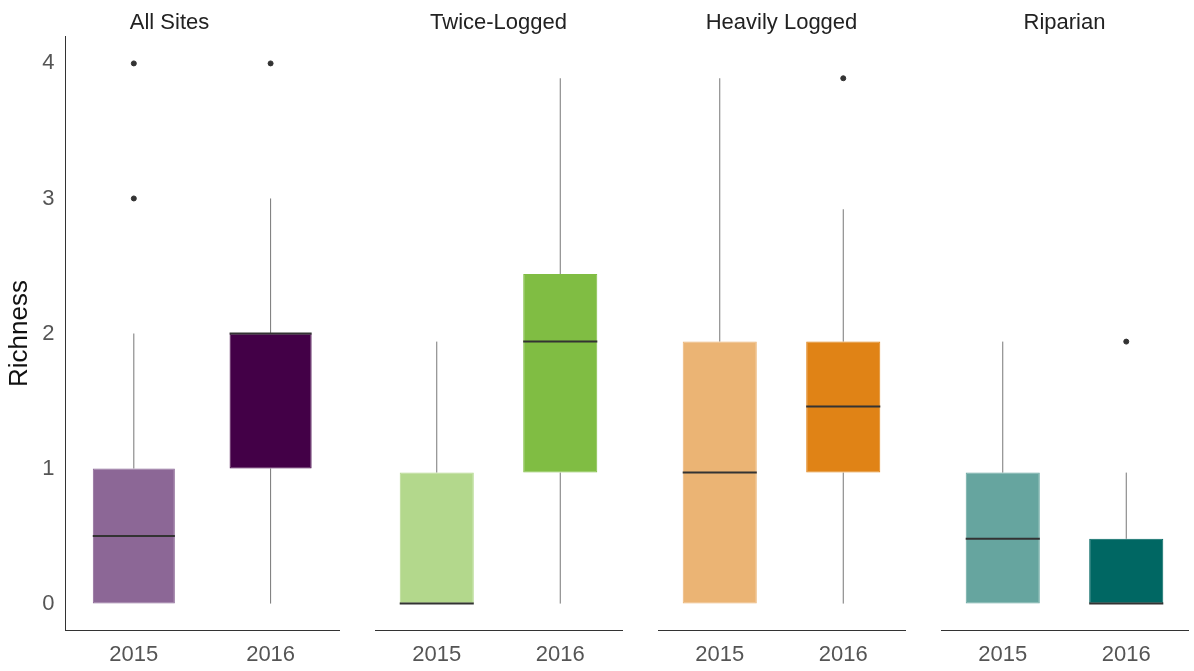 The image size is (1194, 671). What do you see at coordinates (498, 22) in the screenshot?
I see `chart-title: Twice-Logged` at bounding box center [498, 22].